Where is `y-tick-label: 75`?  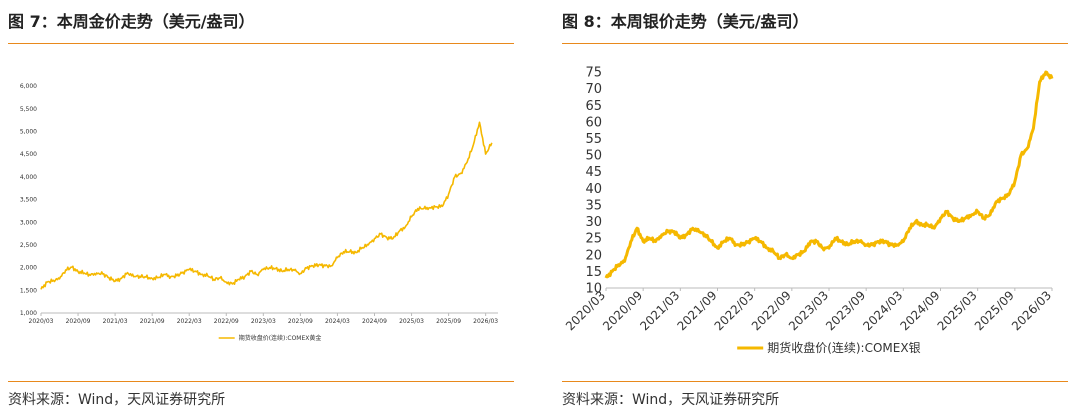
y-tick-label: 75 is located at coordinates (593, 73).